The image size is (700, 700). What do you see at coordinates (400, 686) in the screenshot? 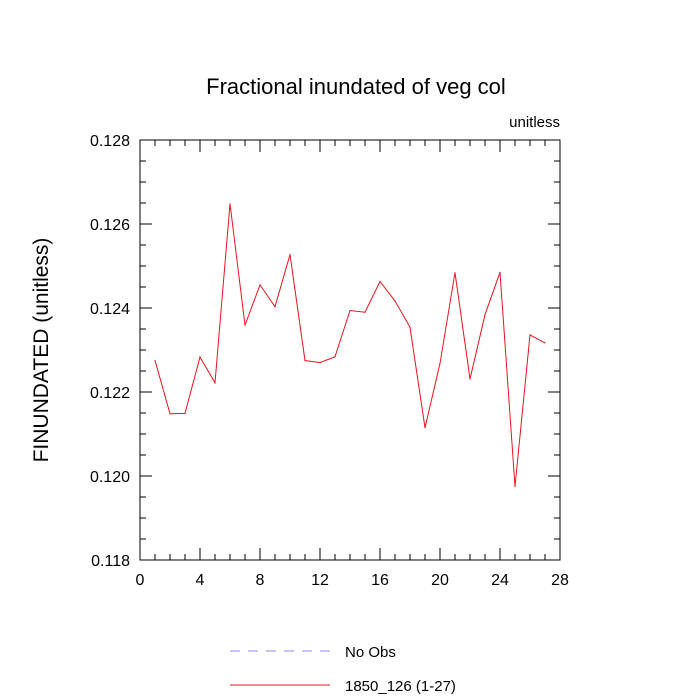
I see `legend-label-series: 1850_126 (1-27)` at bounding box center [400, 686].